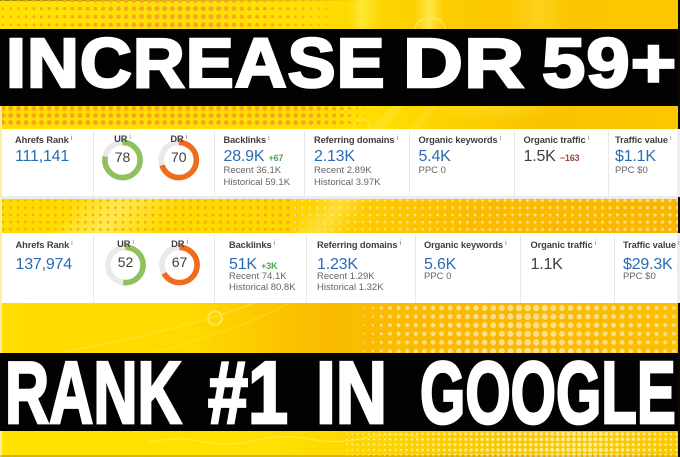 The image size is (680, 457). I want to click on svg-text: 67, so click(180, 262).